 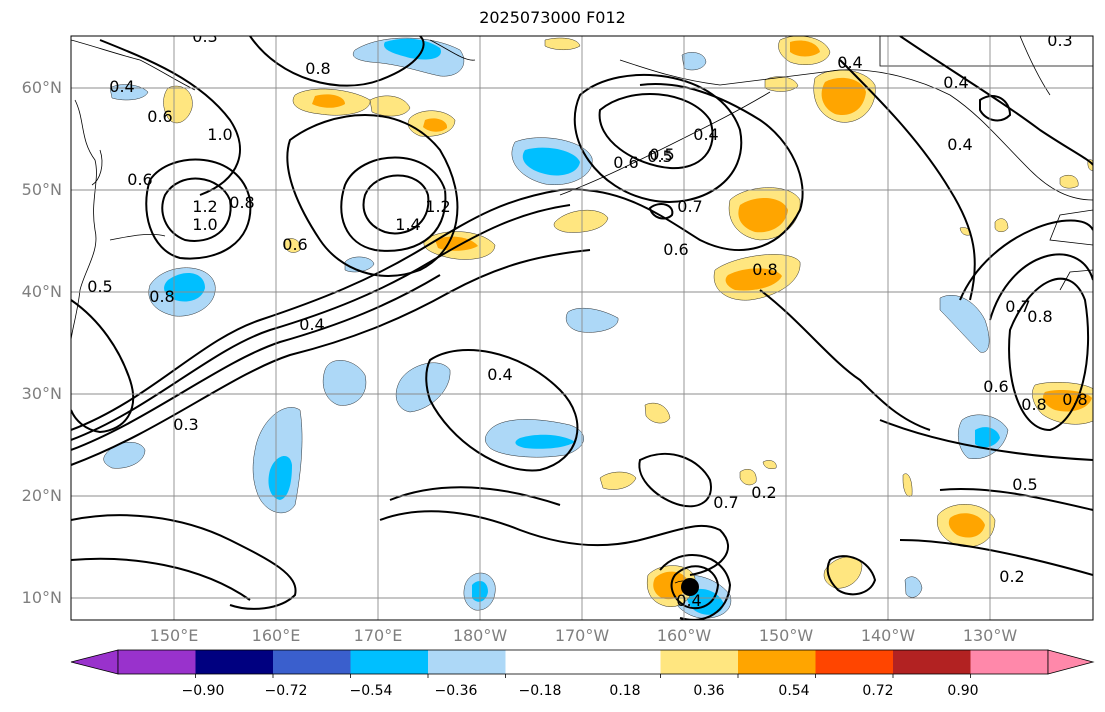 What do you see at coordinates (480, 635) in the screenshot?
I see `lon-label-180w: 180°W` at bounding box center [480, 635].